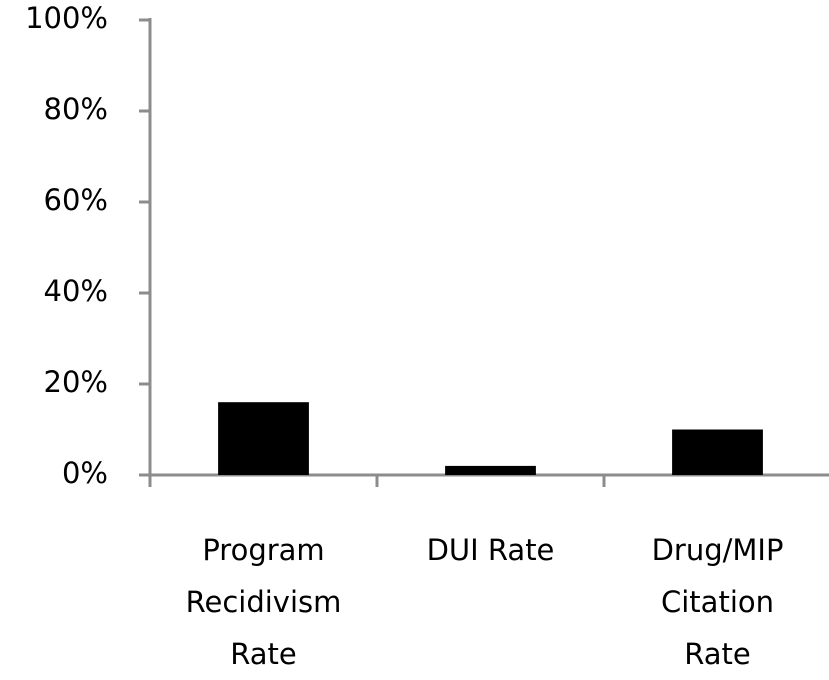 This screenshot has height=680, width=829. Describe the element at coordinates (263, 602) in the screenshot. I see `x-tick-label: Program Recidivism Rate` at that location.